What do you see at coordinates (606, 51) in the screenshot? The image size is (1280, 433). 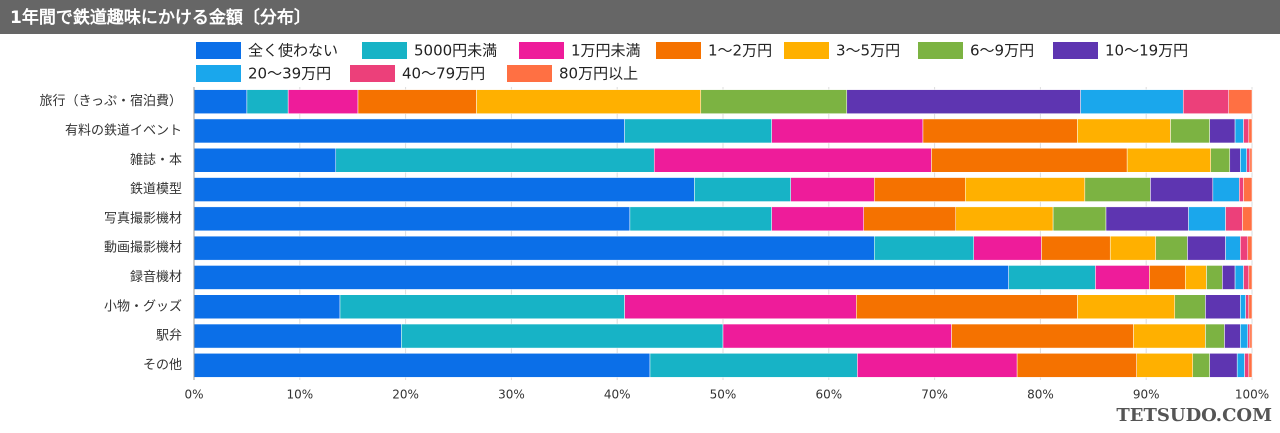 I see `legend-label: 1万円未満` at bounding box center [606, 51].